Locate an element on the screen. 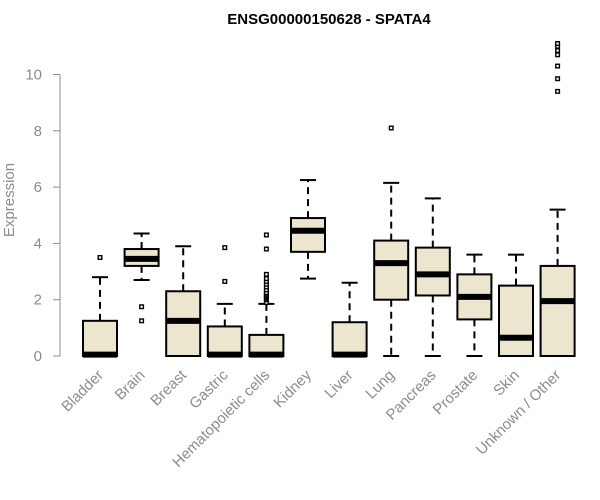  x-category-label: Brain is located at coordinates (130, 385).